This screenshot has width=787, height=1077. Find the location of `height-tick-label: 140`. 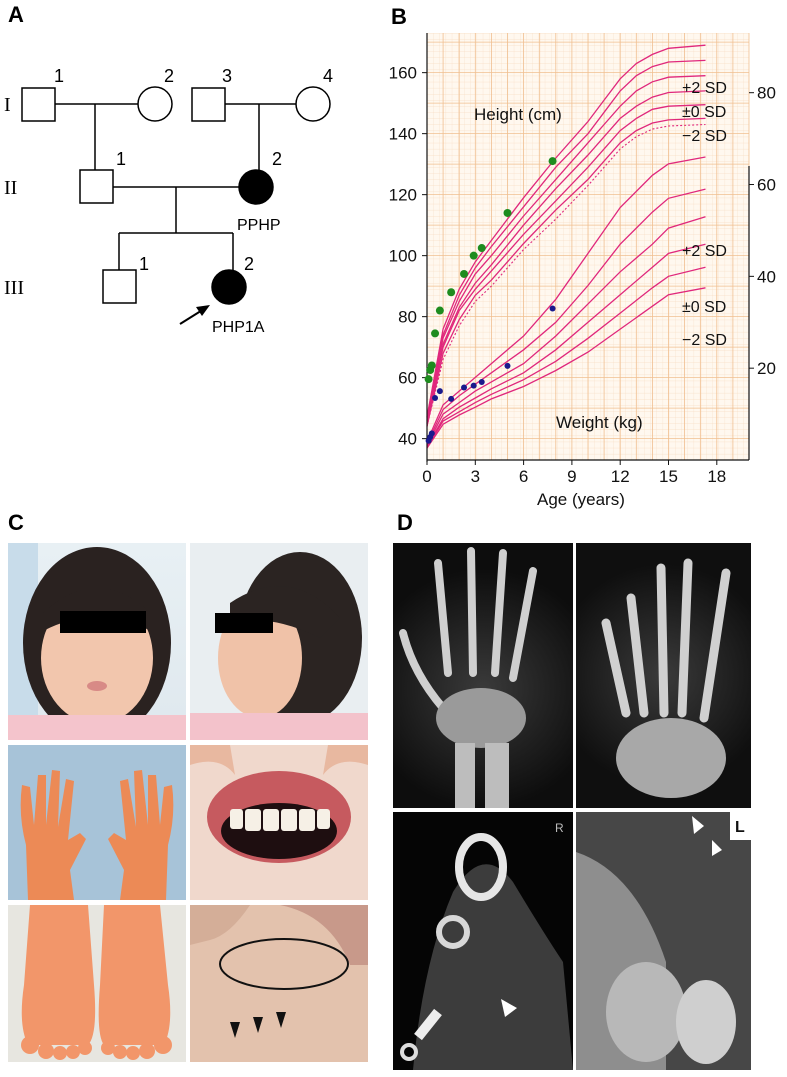

height-tick-label: 140 is located at coordinates (403, 134).